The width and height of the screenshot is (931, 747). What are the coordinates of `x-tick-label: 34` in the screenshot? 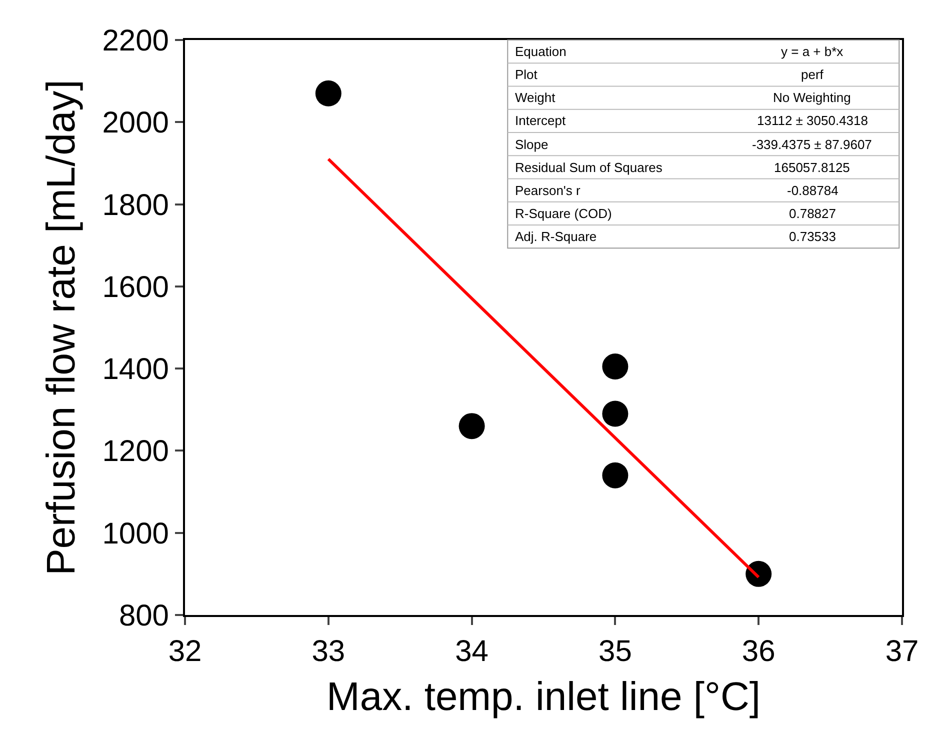 It's located at (471, 651).